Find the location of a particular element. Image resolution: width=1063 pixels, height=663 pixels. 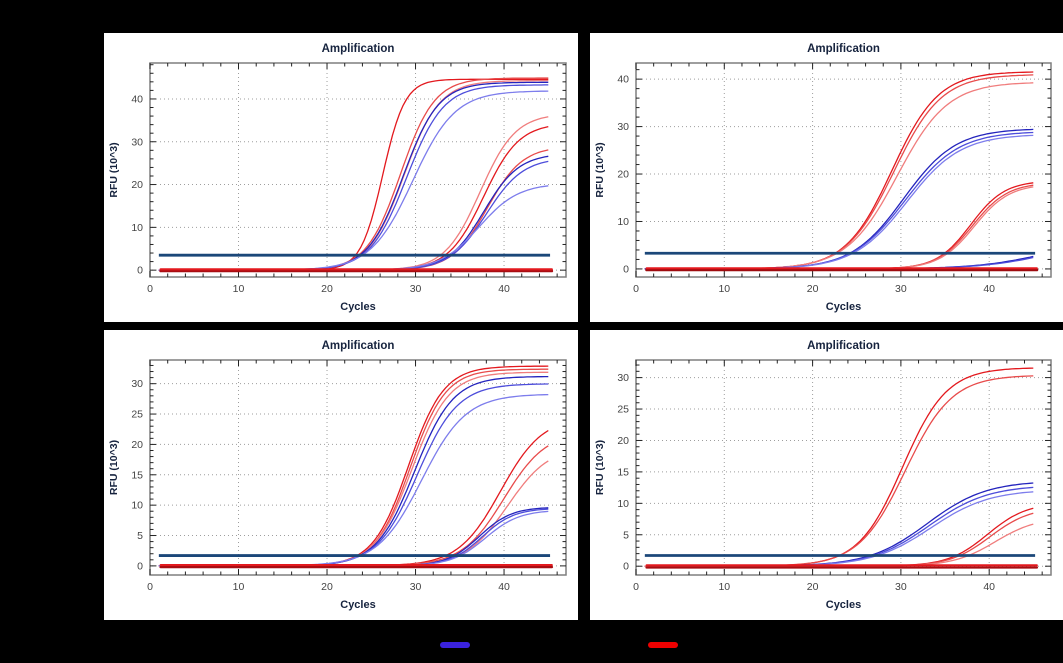

legend-marker-red is located at coordinates (663, 645).